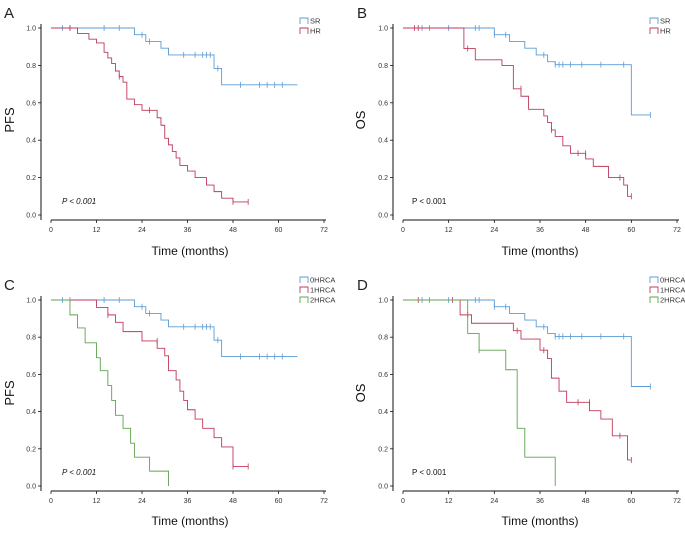  Describe the element at coordinates (362, 13) in the screenshot. I see `panel-letter: B` at that location.